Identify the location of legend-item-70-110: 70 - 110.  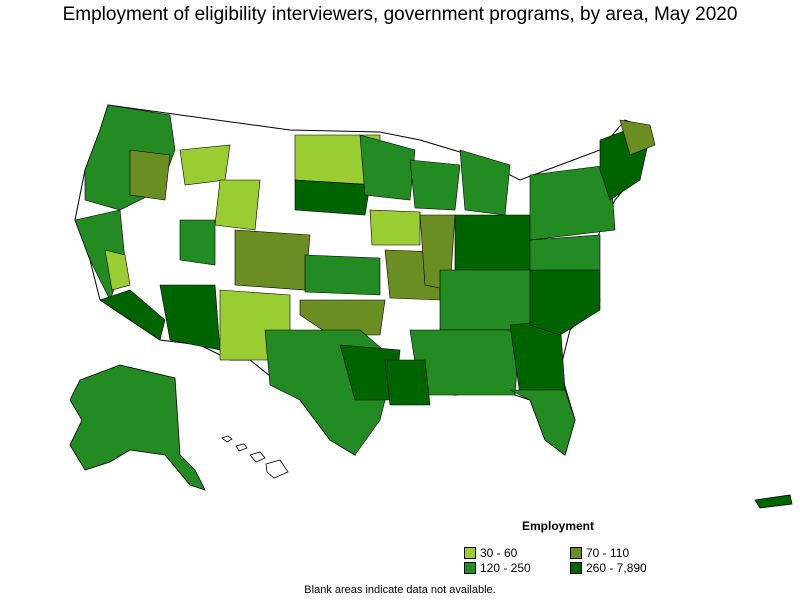
(599, 553).